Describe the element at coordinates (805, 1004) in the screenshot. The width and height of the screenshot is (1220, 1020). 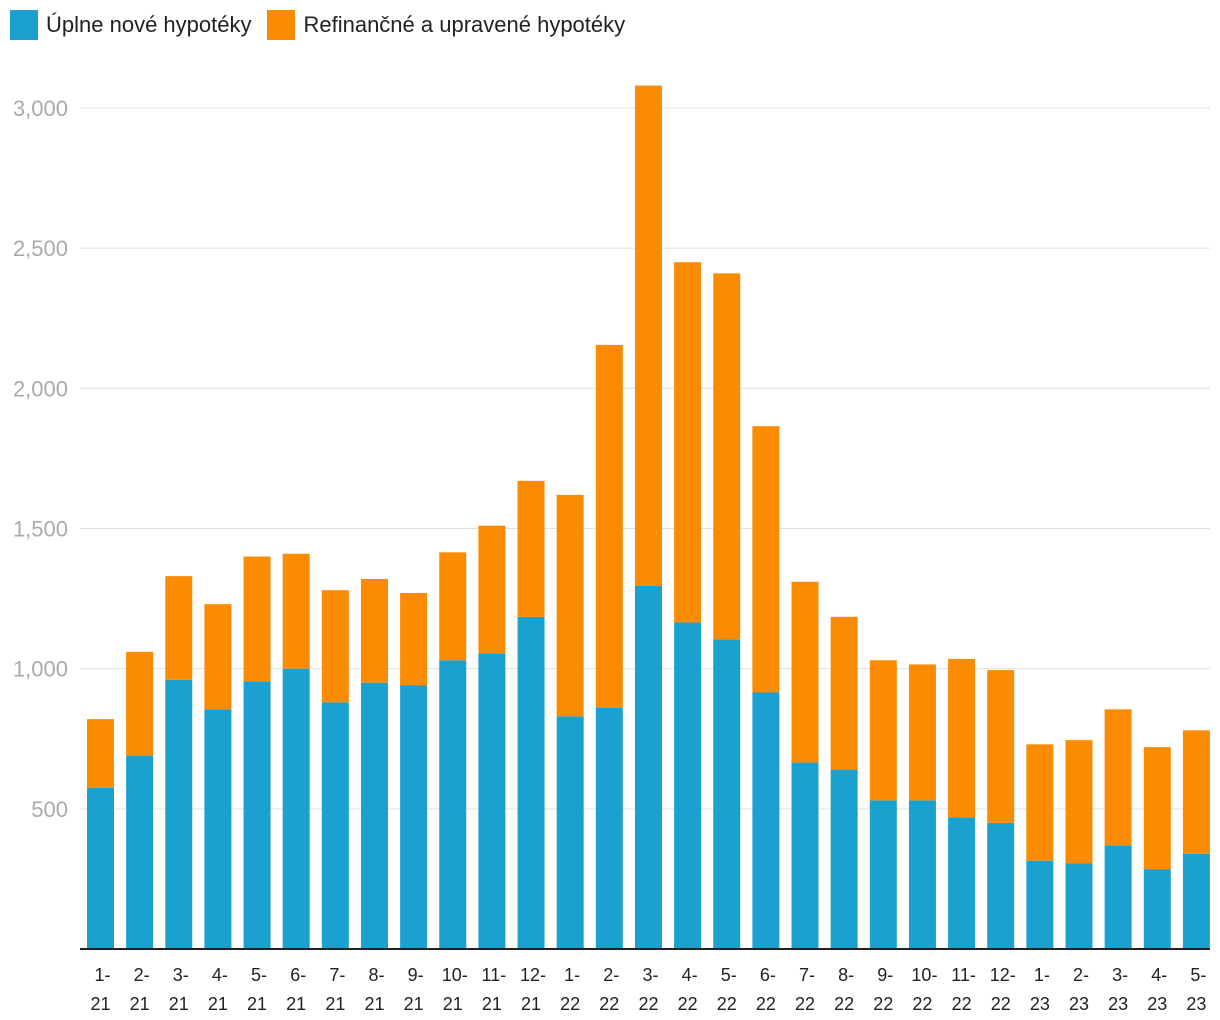
I see `x-tick-label-7-22-year: 22` at that location.